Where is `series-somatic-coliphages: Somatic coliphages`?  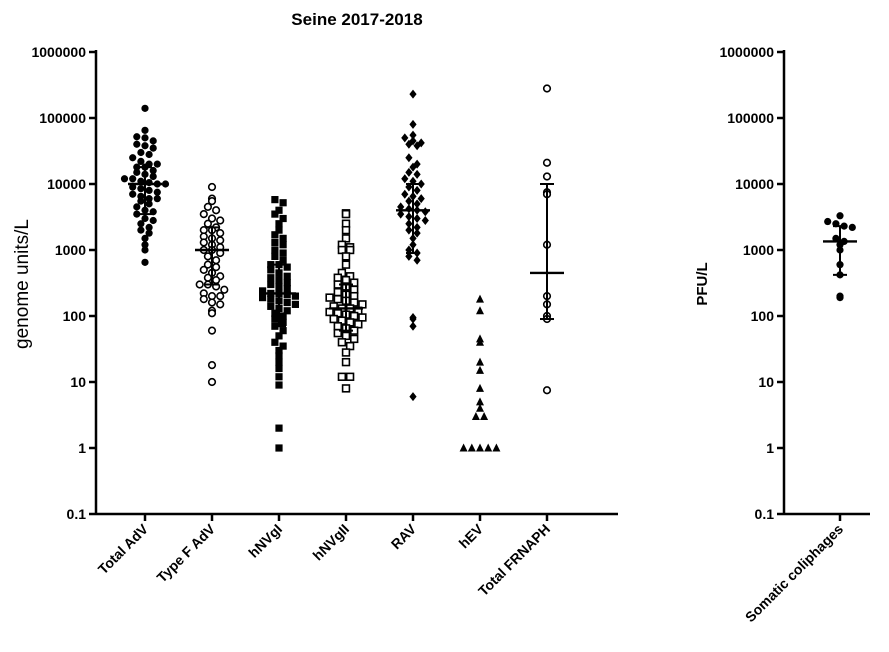 series-somatic-coliphages: Somatic coliphages is located at coordinates (799, 418).